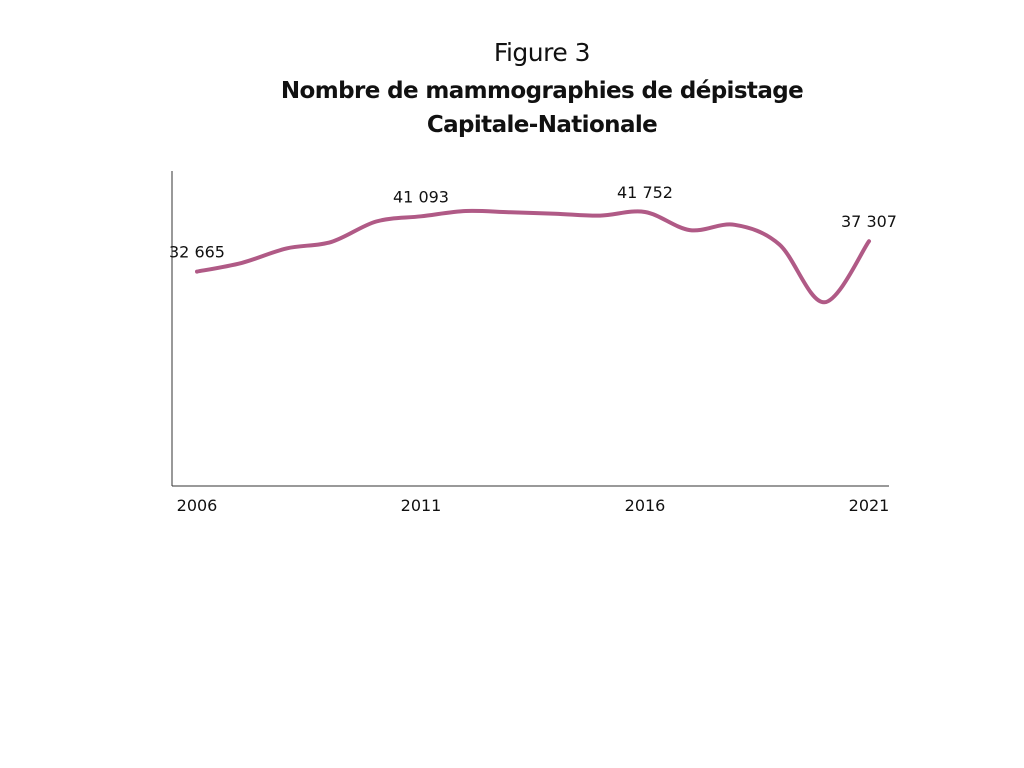  I want to click on data-label: 37 307, so click(869, 221).